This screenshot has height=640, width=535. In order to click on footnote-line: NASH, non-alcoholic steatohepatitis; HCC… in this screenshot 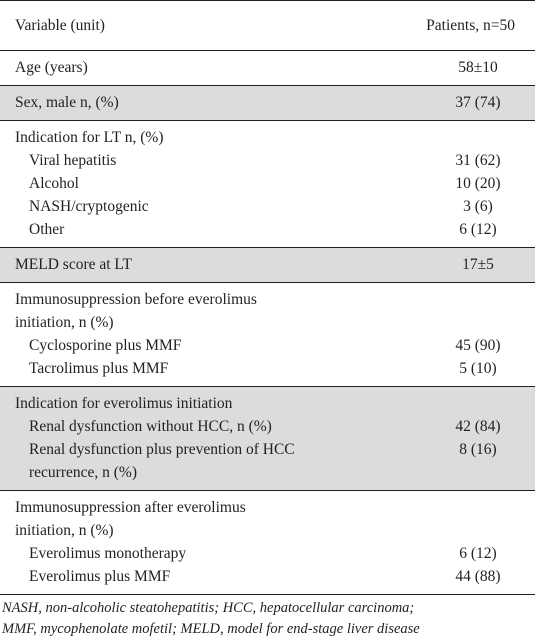, I will do `click(208, 608)`.